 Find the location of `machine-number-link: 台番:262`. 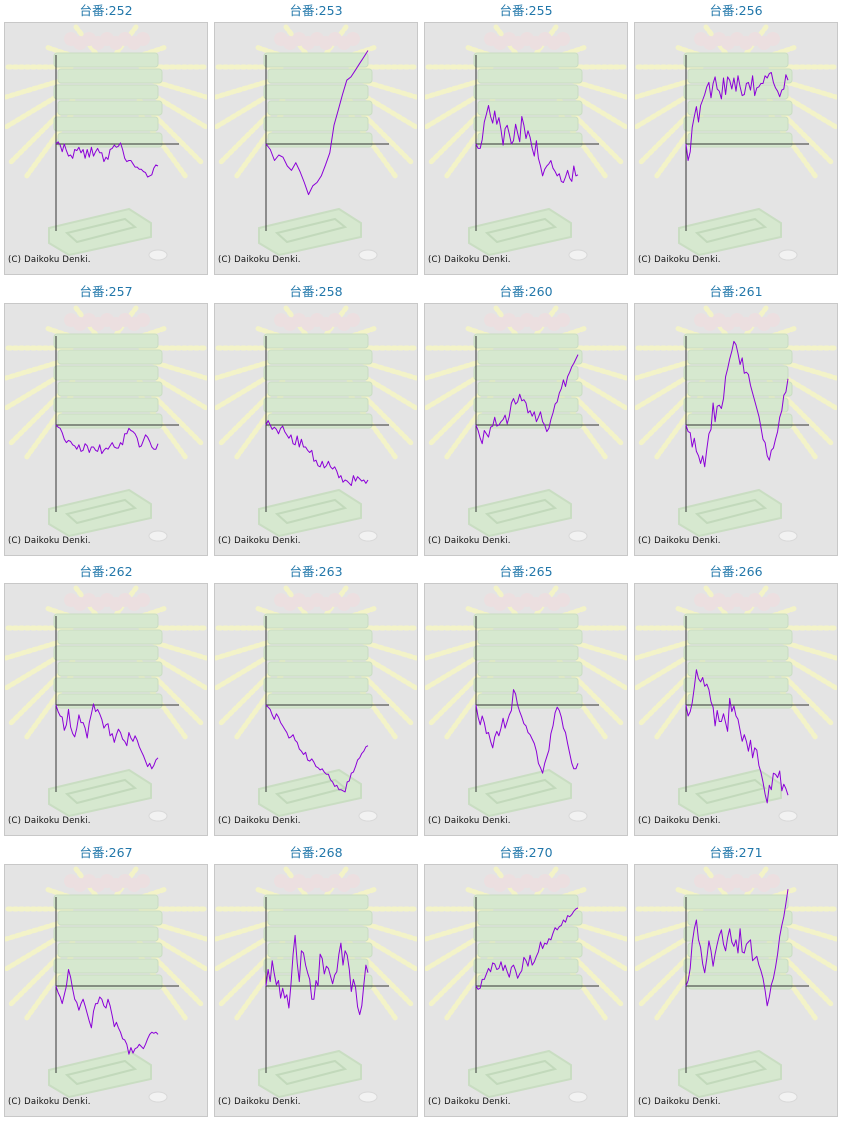

machine-number-link: 台番:262 is located at coordinates (106, 571).